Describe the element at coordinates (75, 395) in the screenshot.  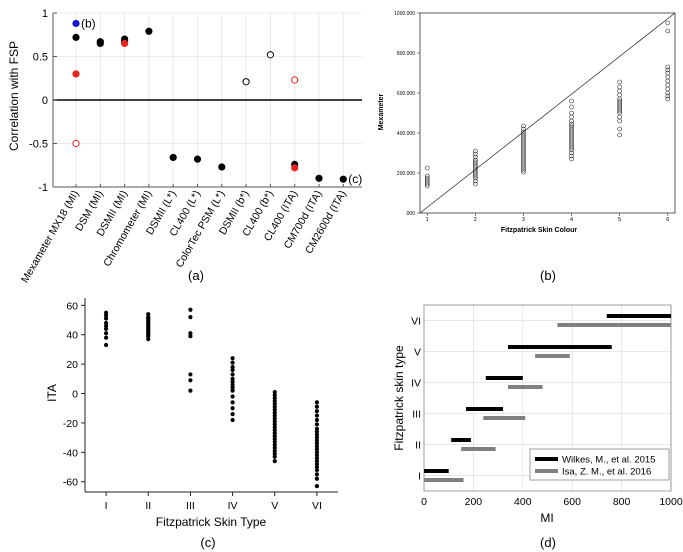
I see `panel-c-ytick-label: 0` at that location.